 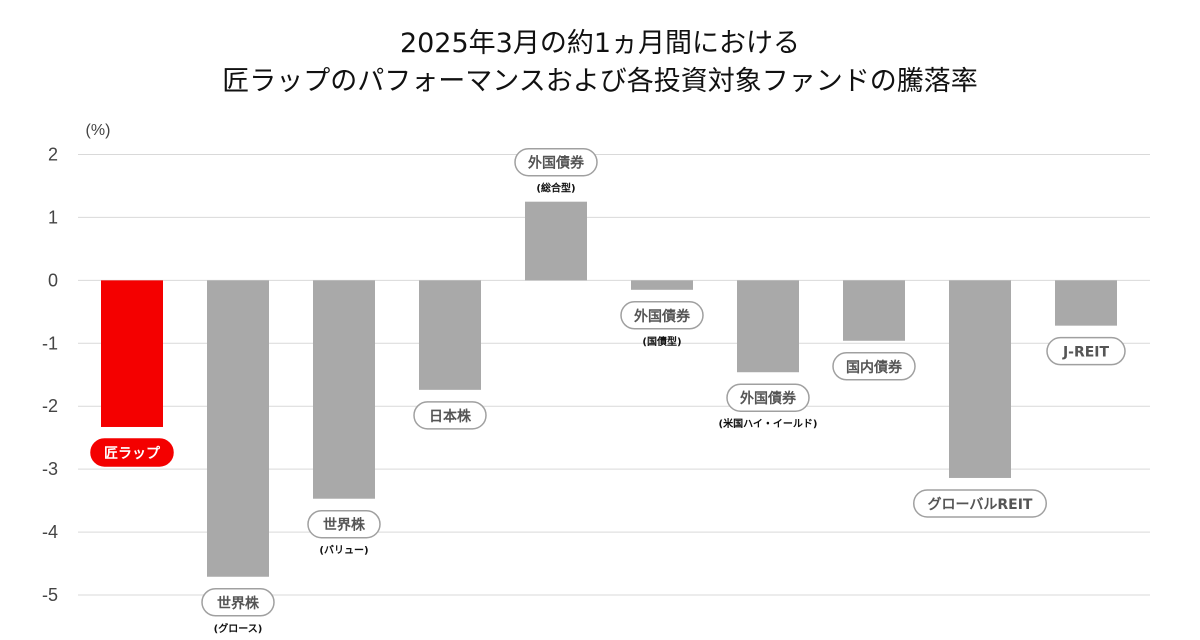 What do you see at coordinates (555, 188) in the screenshot?
I see `category-sublabel-text: (総合型)` at bounding box center [555, 188].